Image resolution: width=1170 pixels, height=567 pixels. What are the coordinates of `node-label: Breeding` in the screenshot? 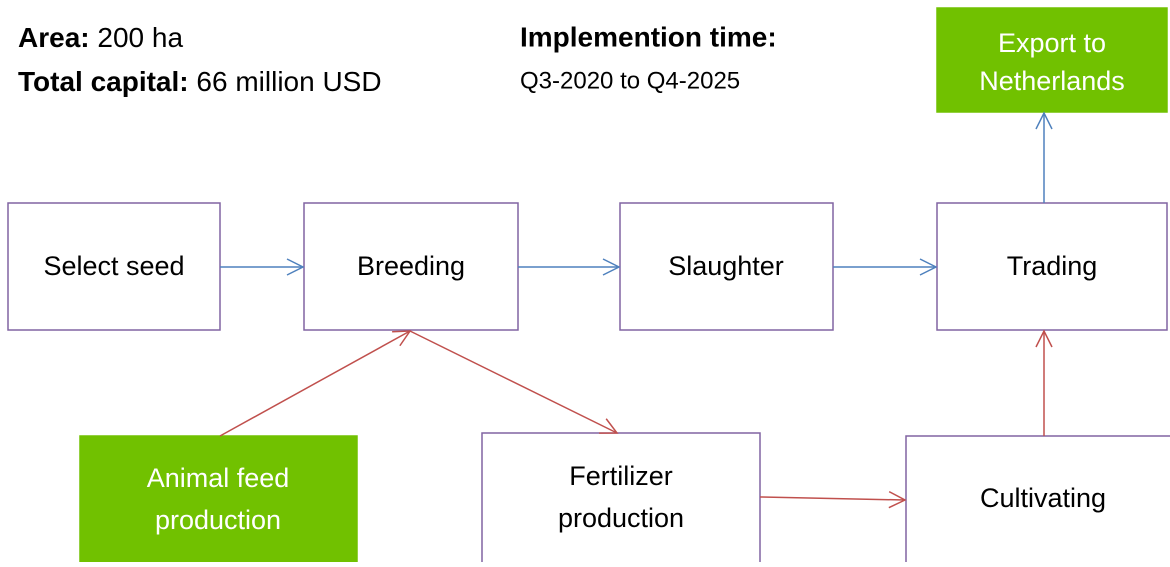 It's located at (411, 266).